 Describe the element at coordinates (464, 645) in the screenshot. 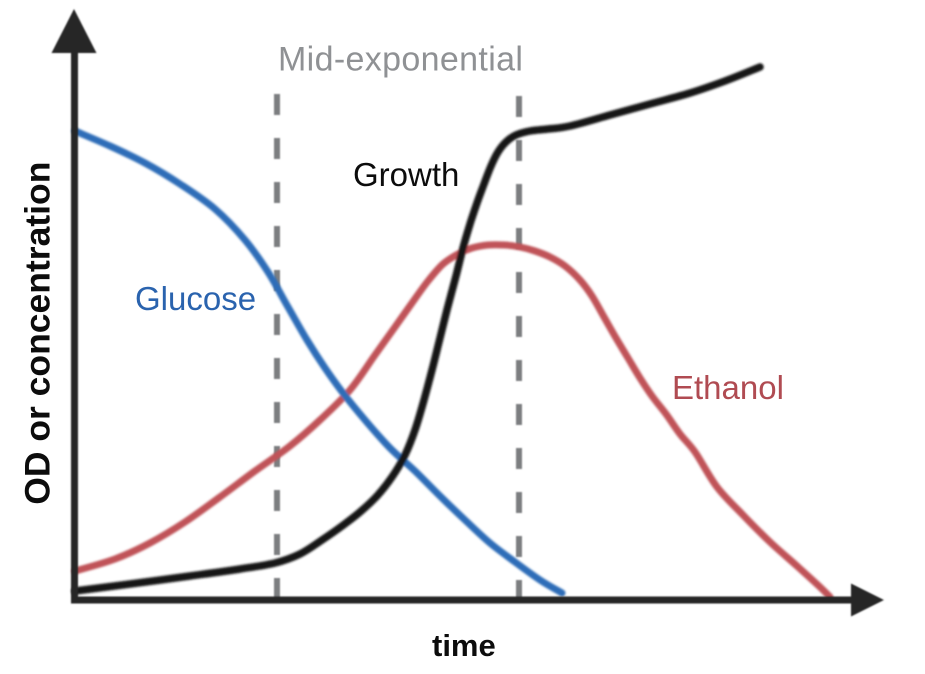

I see `svg-text: time` at that location.